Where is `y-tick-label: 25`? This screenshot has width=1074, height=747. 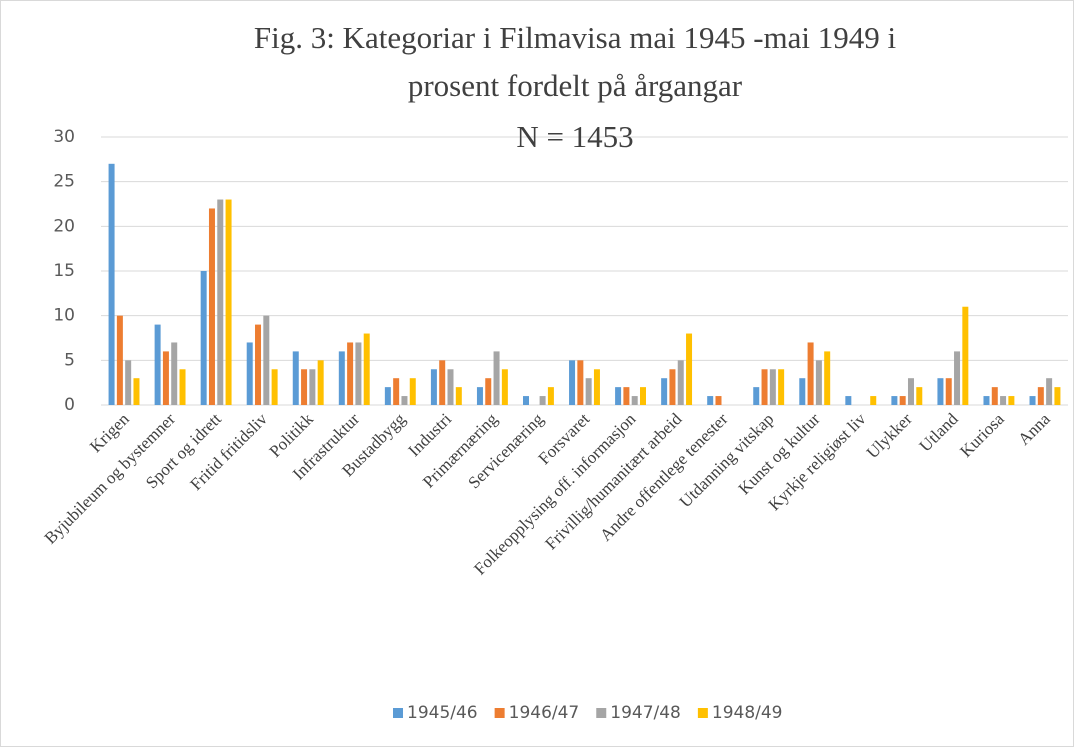 y-tick-label: 25 is located at coordinates (64, 182).